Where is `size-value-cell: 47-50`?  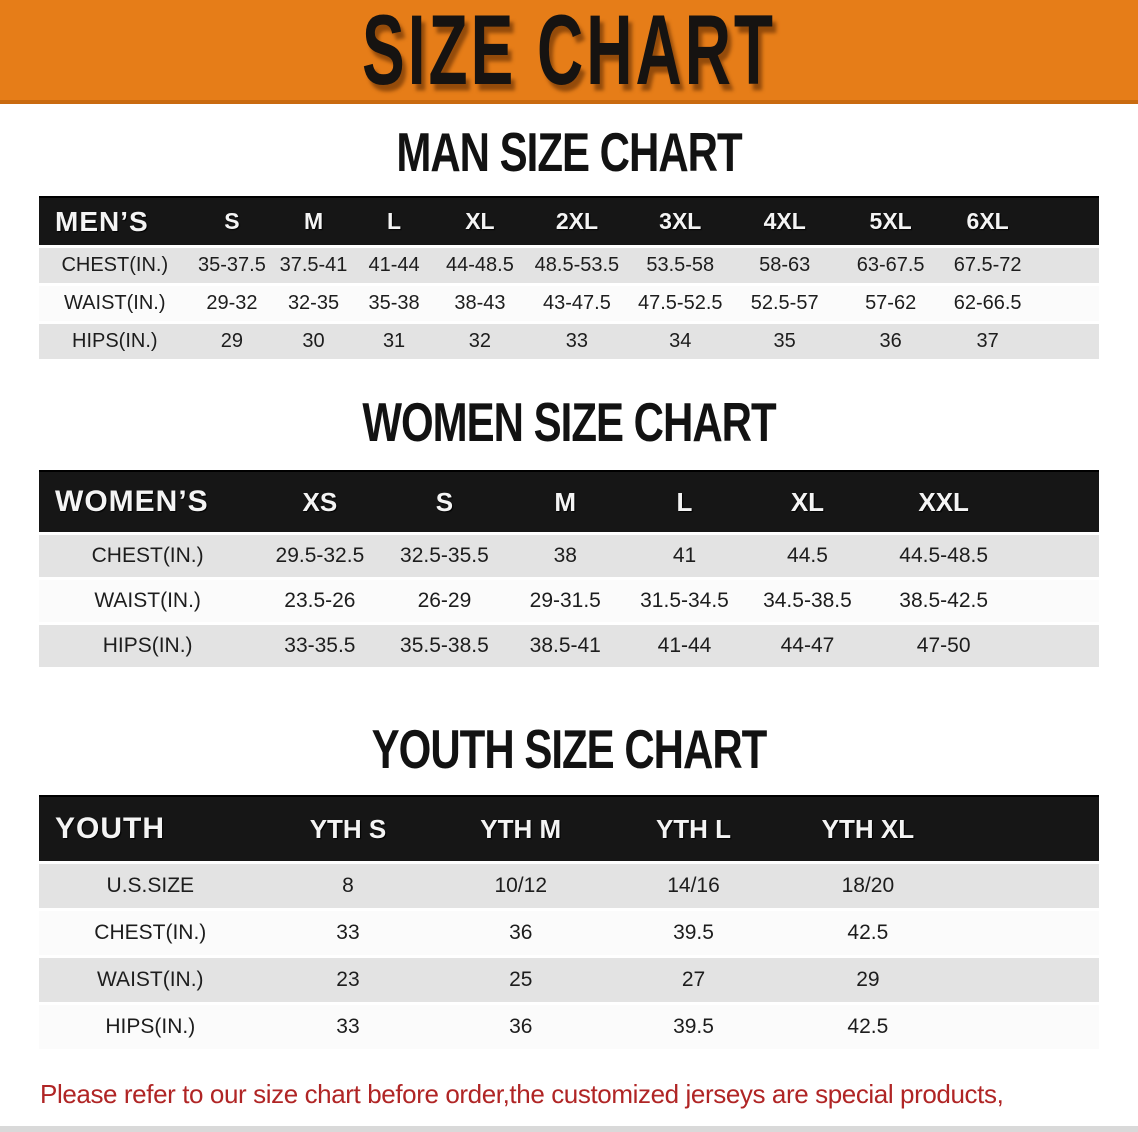 size-value-cell: 47-50 is located at coordinates (944, 647).